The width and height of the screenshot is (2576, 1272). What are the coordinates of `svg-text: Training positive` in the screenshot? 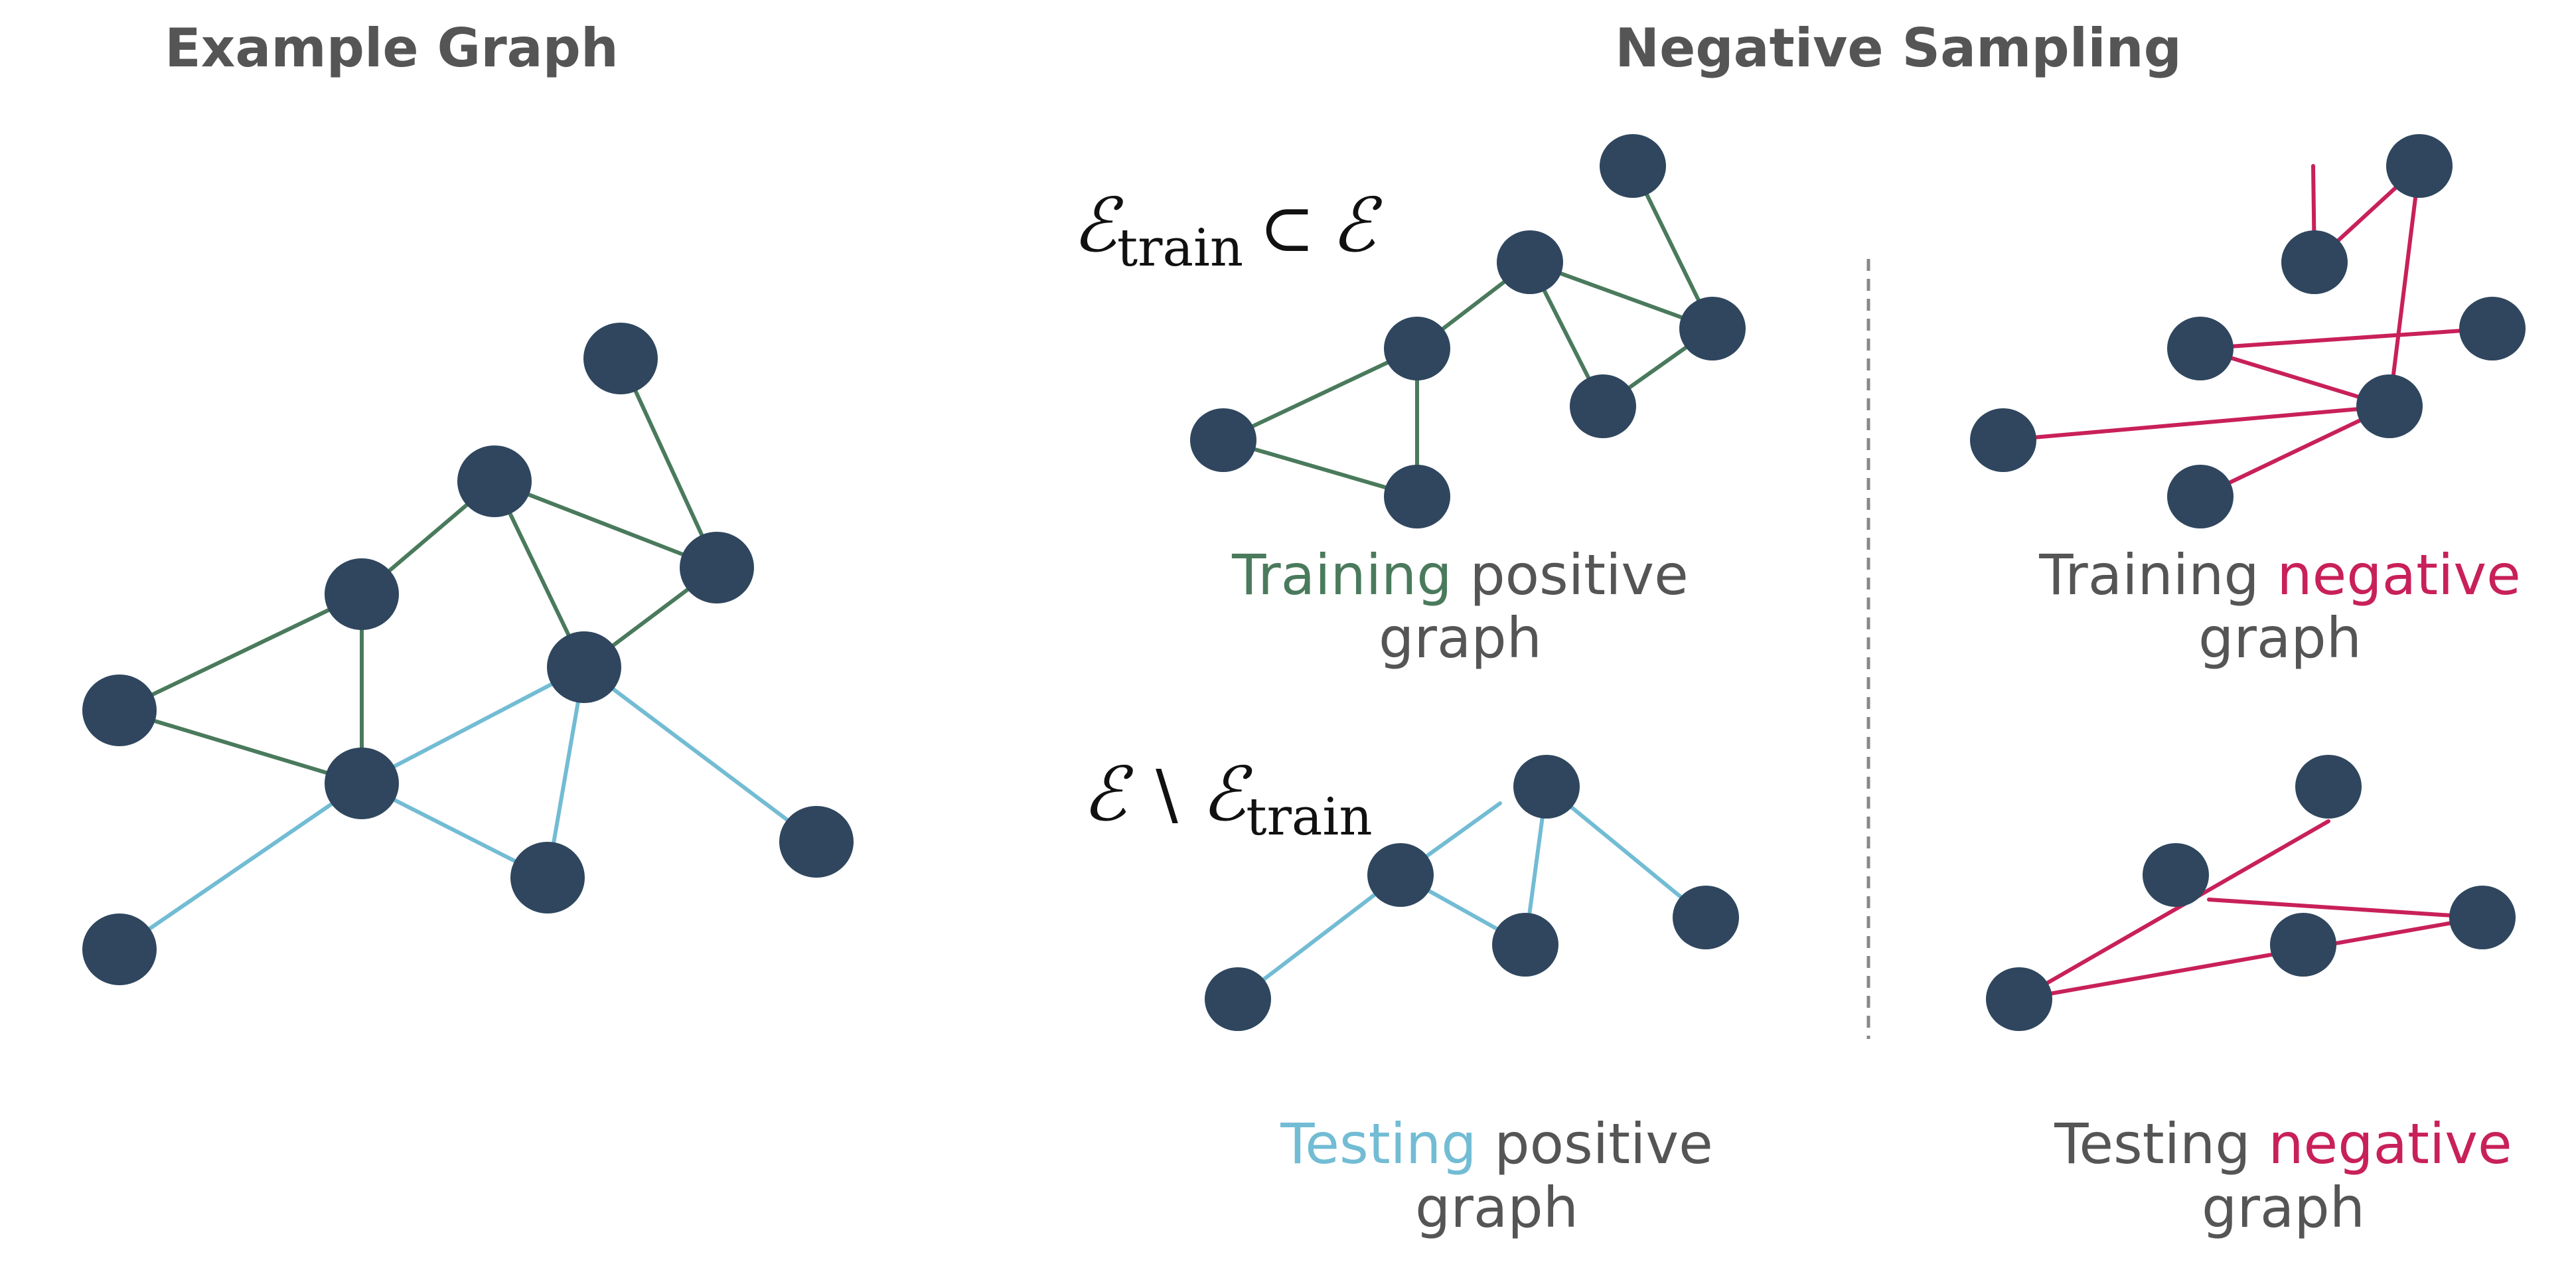 It's located at (1460, 574).